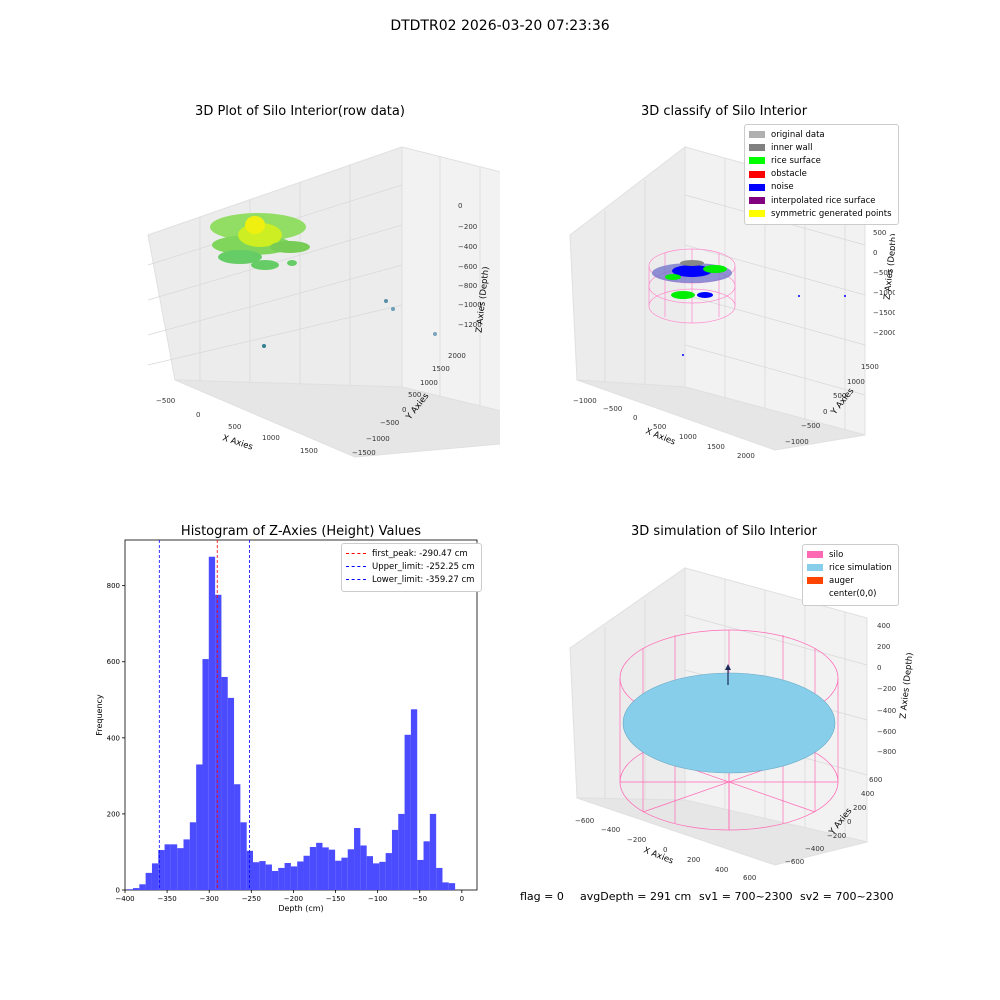  I want to click on simulation-x-tick-4: 200, so click(693, 860).